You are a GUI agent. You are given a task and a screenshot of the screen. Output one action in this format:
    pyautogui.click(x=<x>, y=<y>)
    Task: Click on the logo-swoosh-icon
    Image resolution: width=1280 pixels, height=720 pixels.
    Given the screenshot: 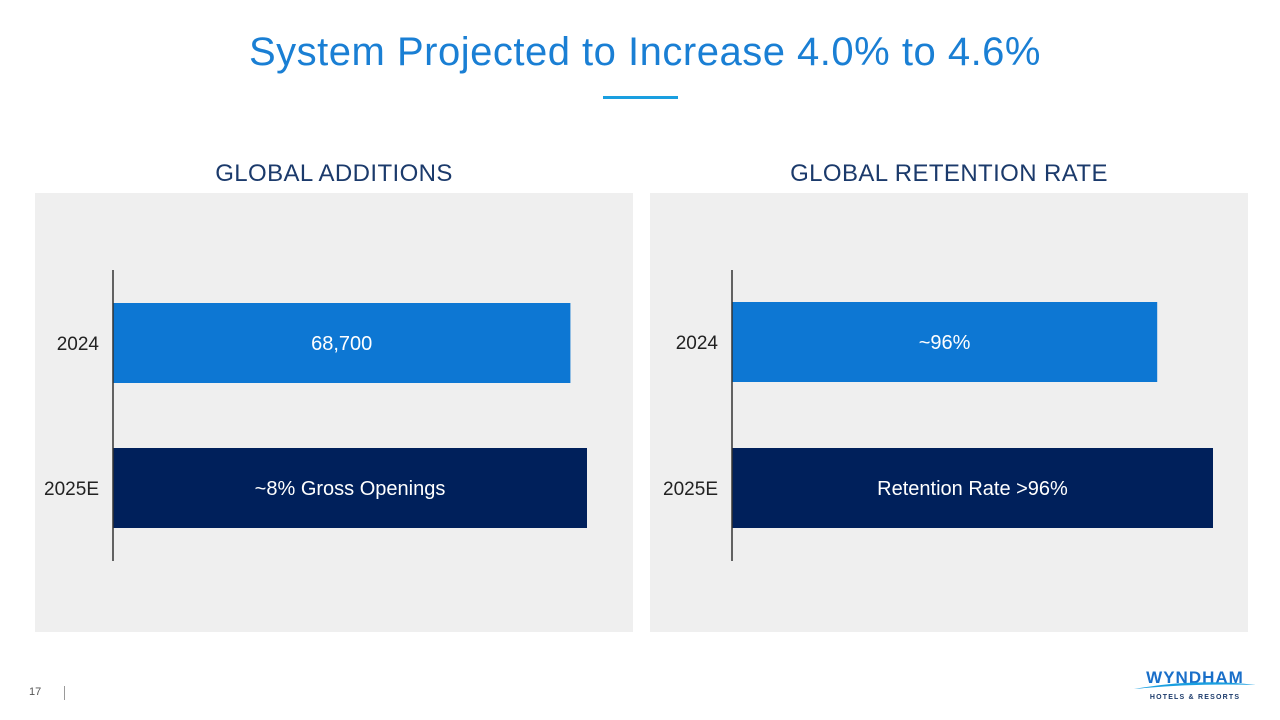 What is the action you would take?
    pyautogui.click(x=1195, y=685)
    